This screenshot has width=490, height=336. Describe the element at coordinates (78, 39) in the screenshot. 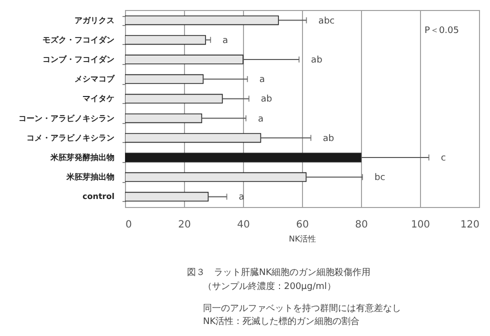

I see `y-tick-label: モズク・フコイダン` at that location.